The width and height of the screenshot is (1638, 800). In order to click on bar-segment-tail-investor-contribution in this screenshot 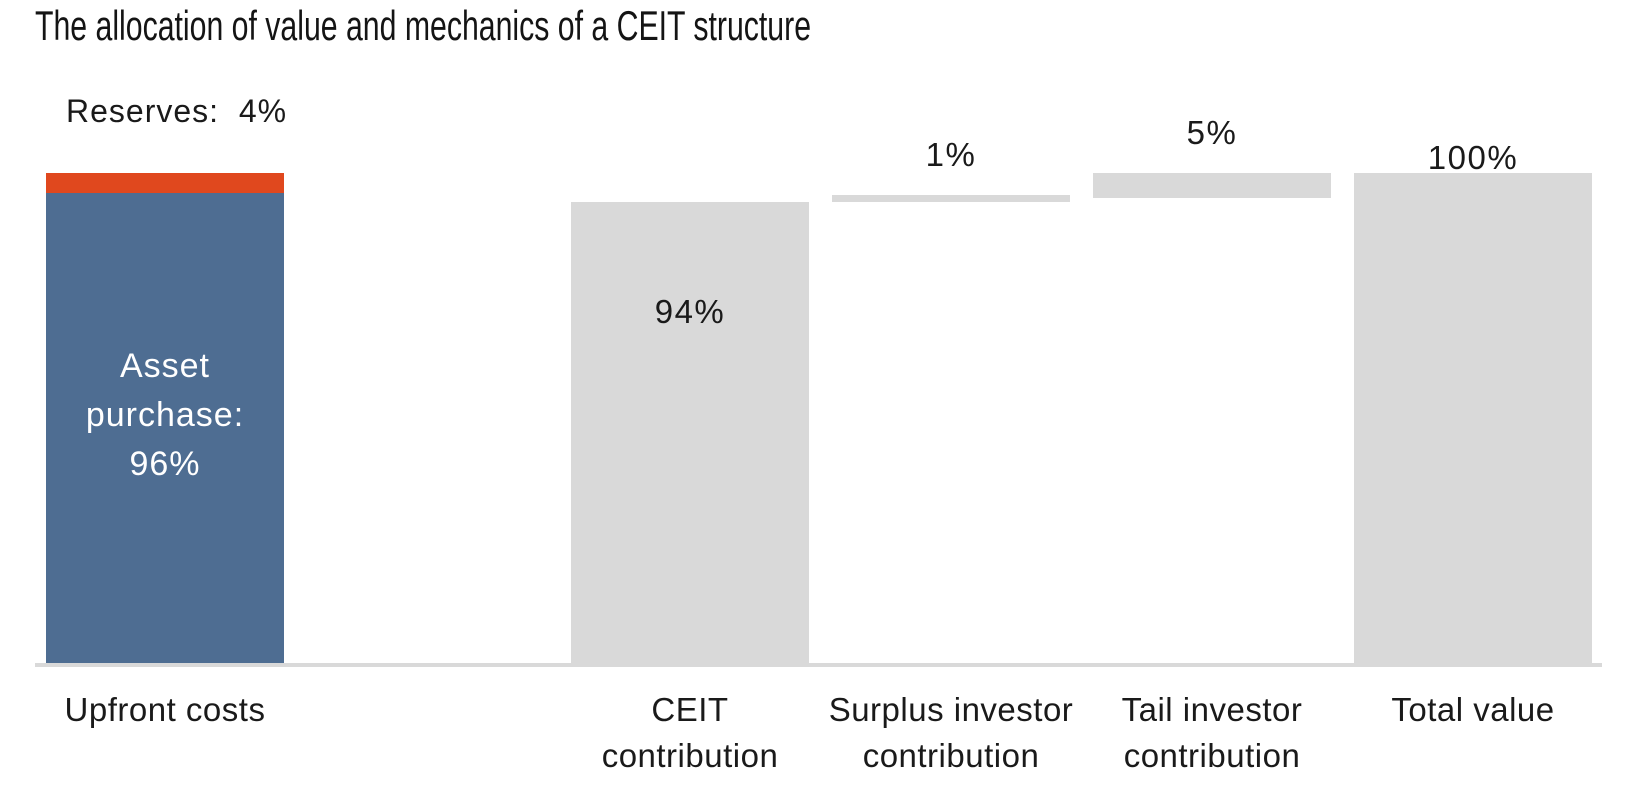, I will do `click(1212, 185)`.